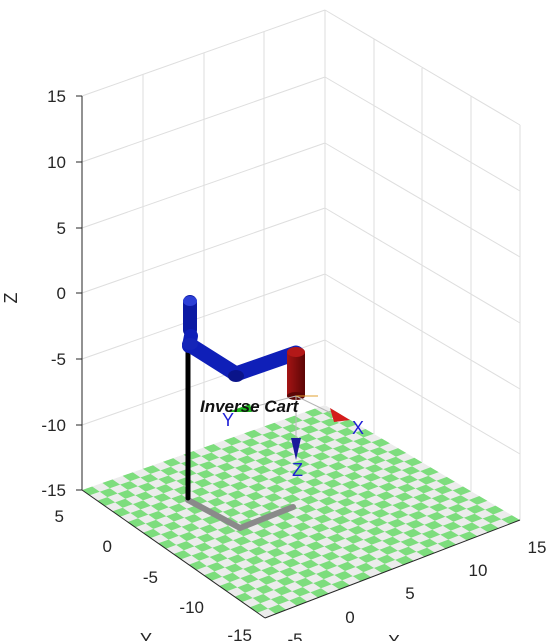  Describe the element at coordinates (58, 359) in the screenshot. I see `z-tick-label: -5` at that location.